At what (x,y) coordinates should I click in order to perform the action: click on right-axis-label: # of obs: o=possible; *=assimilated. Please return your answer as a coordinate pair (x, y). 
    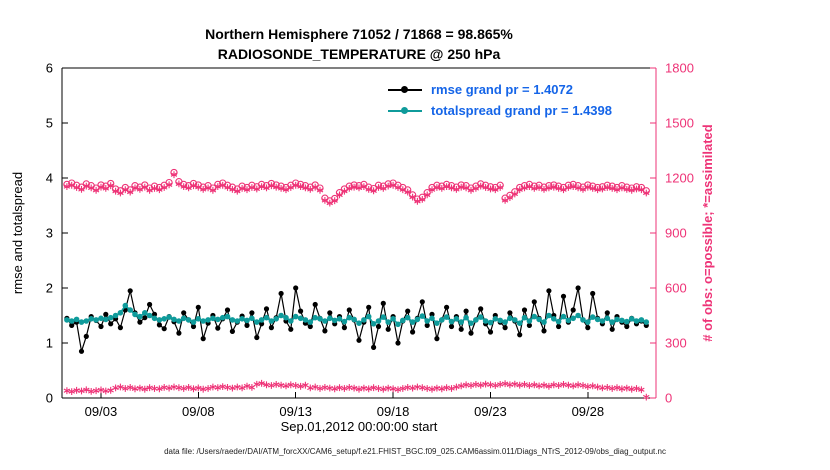
    Looking at the image, I should click on (707, 233).